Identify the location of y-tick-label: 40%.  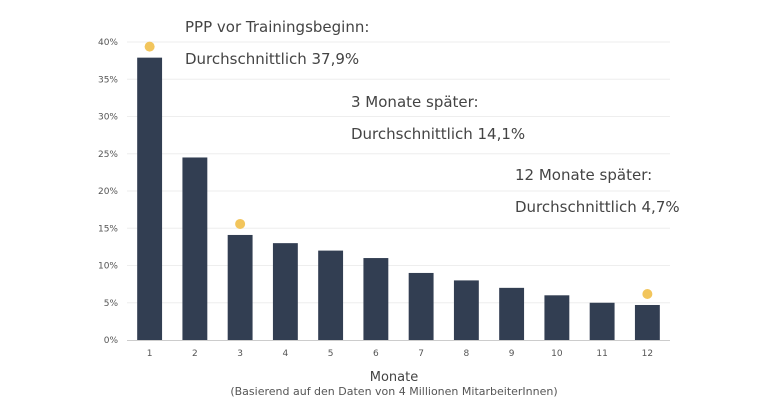
(108, 43).